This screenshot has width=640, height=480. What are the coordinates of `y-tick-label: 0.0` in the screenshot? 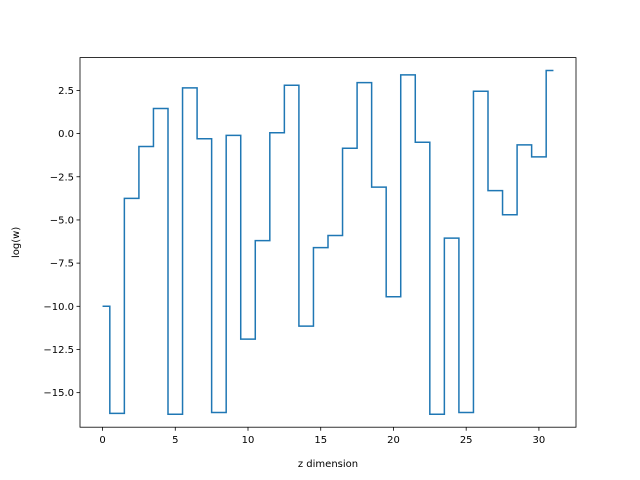 It's located at (66, 134).